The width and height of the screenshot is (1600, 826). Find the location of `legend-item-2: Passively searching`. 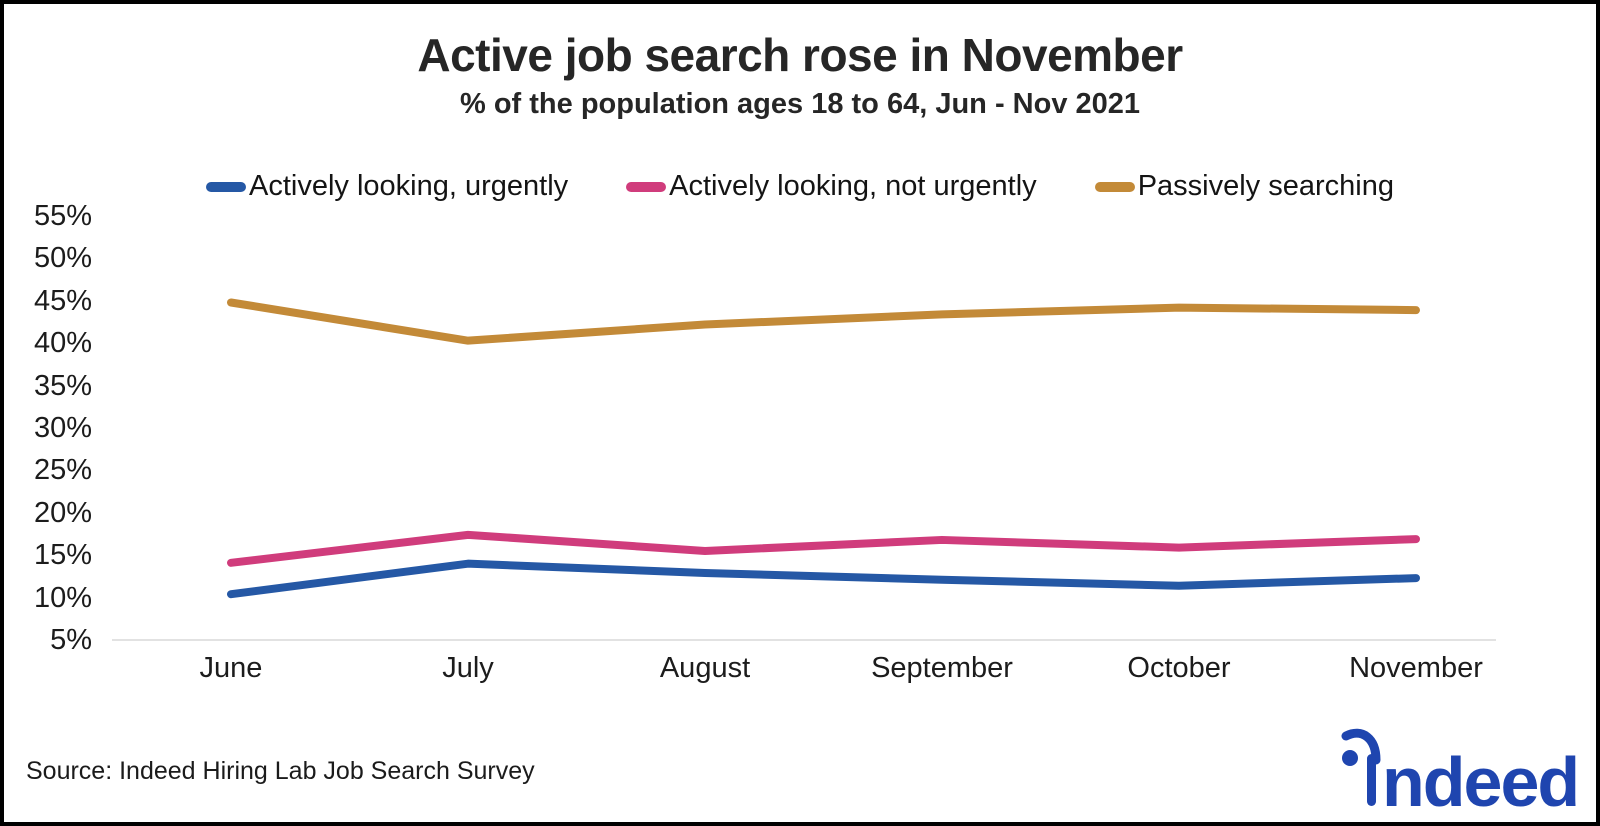

legend-item-2: Passively searching is located at coordinates (1244, 186).